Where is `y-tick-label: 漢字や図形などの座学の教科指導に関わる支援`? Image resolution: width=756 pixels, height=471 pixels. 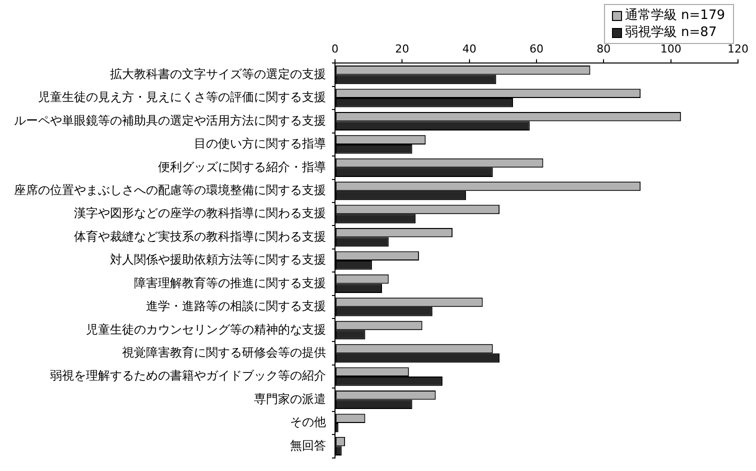 y-tick-label: 漢字や図形などの座学の教科指導に関わる支援 is located at coordinates (200, 213).